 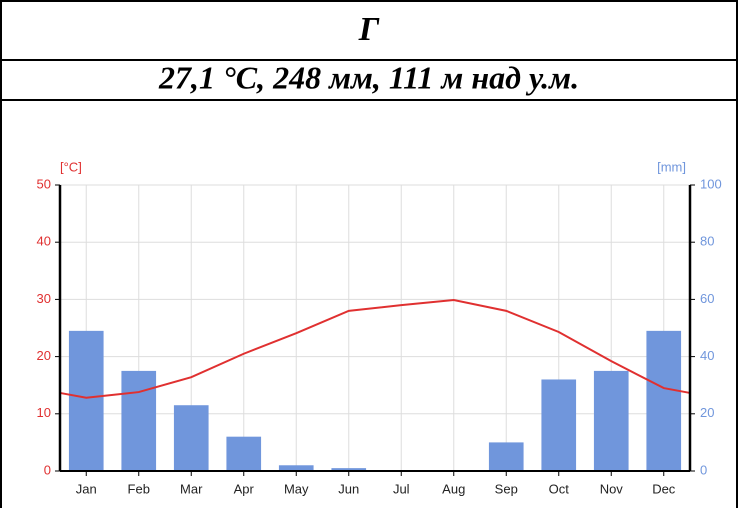 I want to click on y2-tick-label: 100, so click(x=711, y=183).